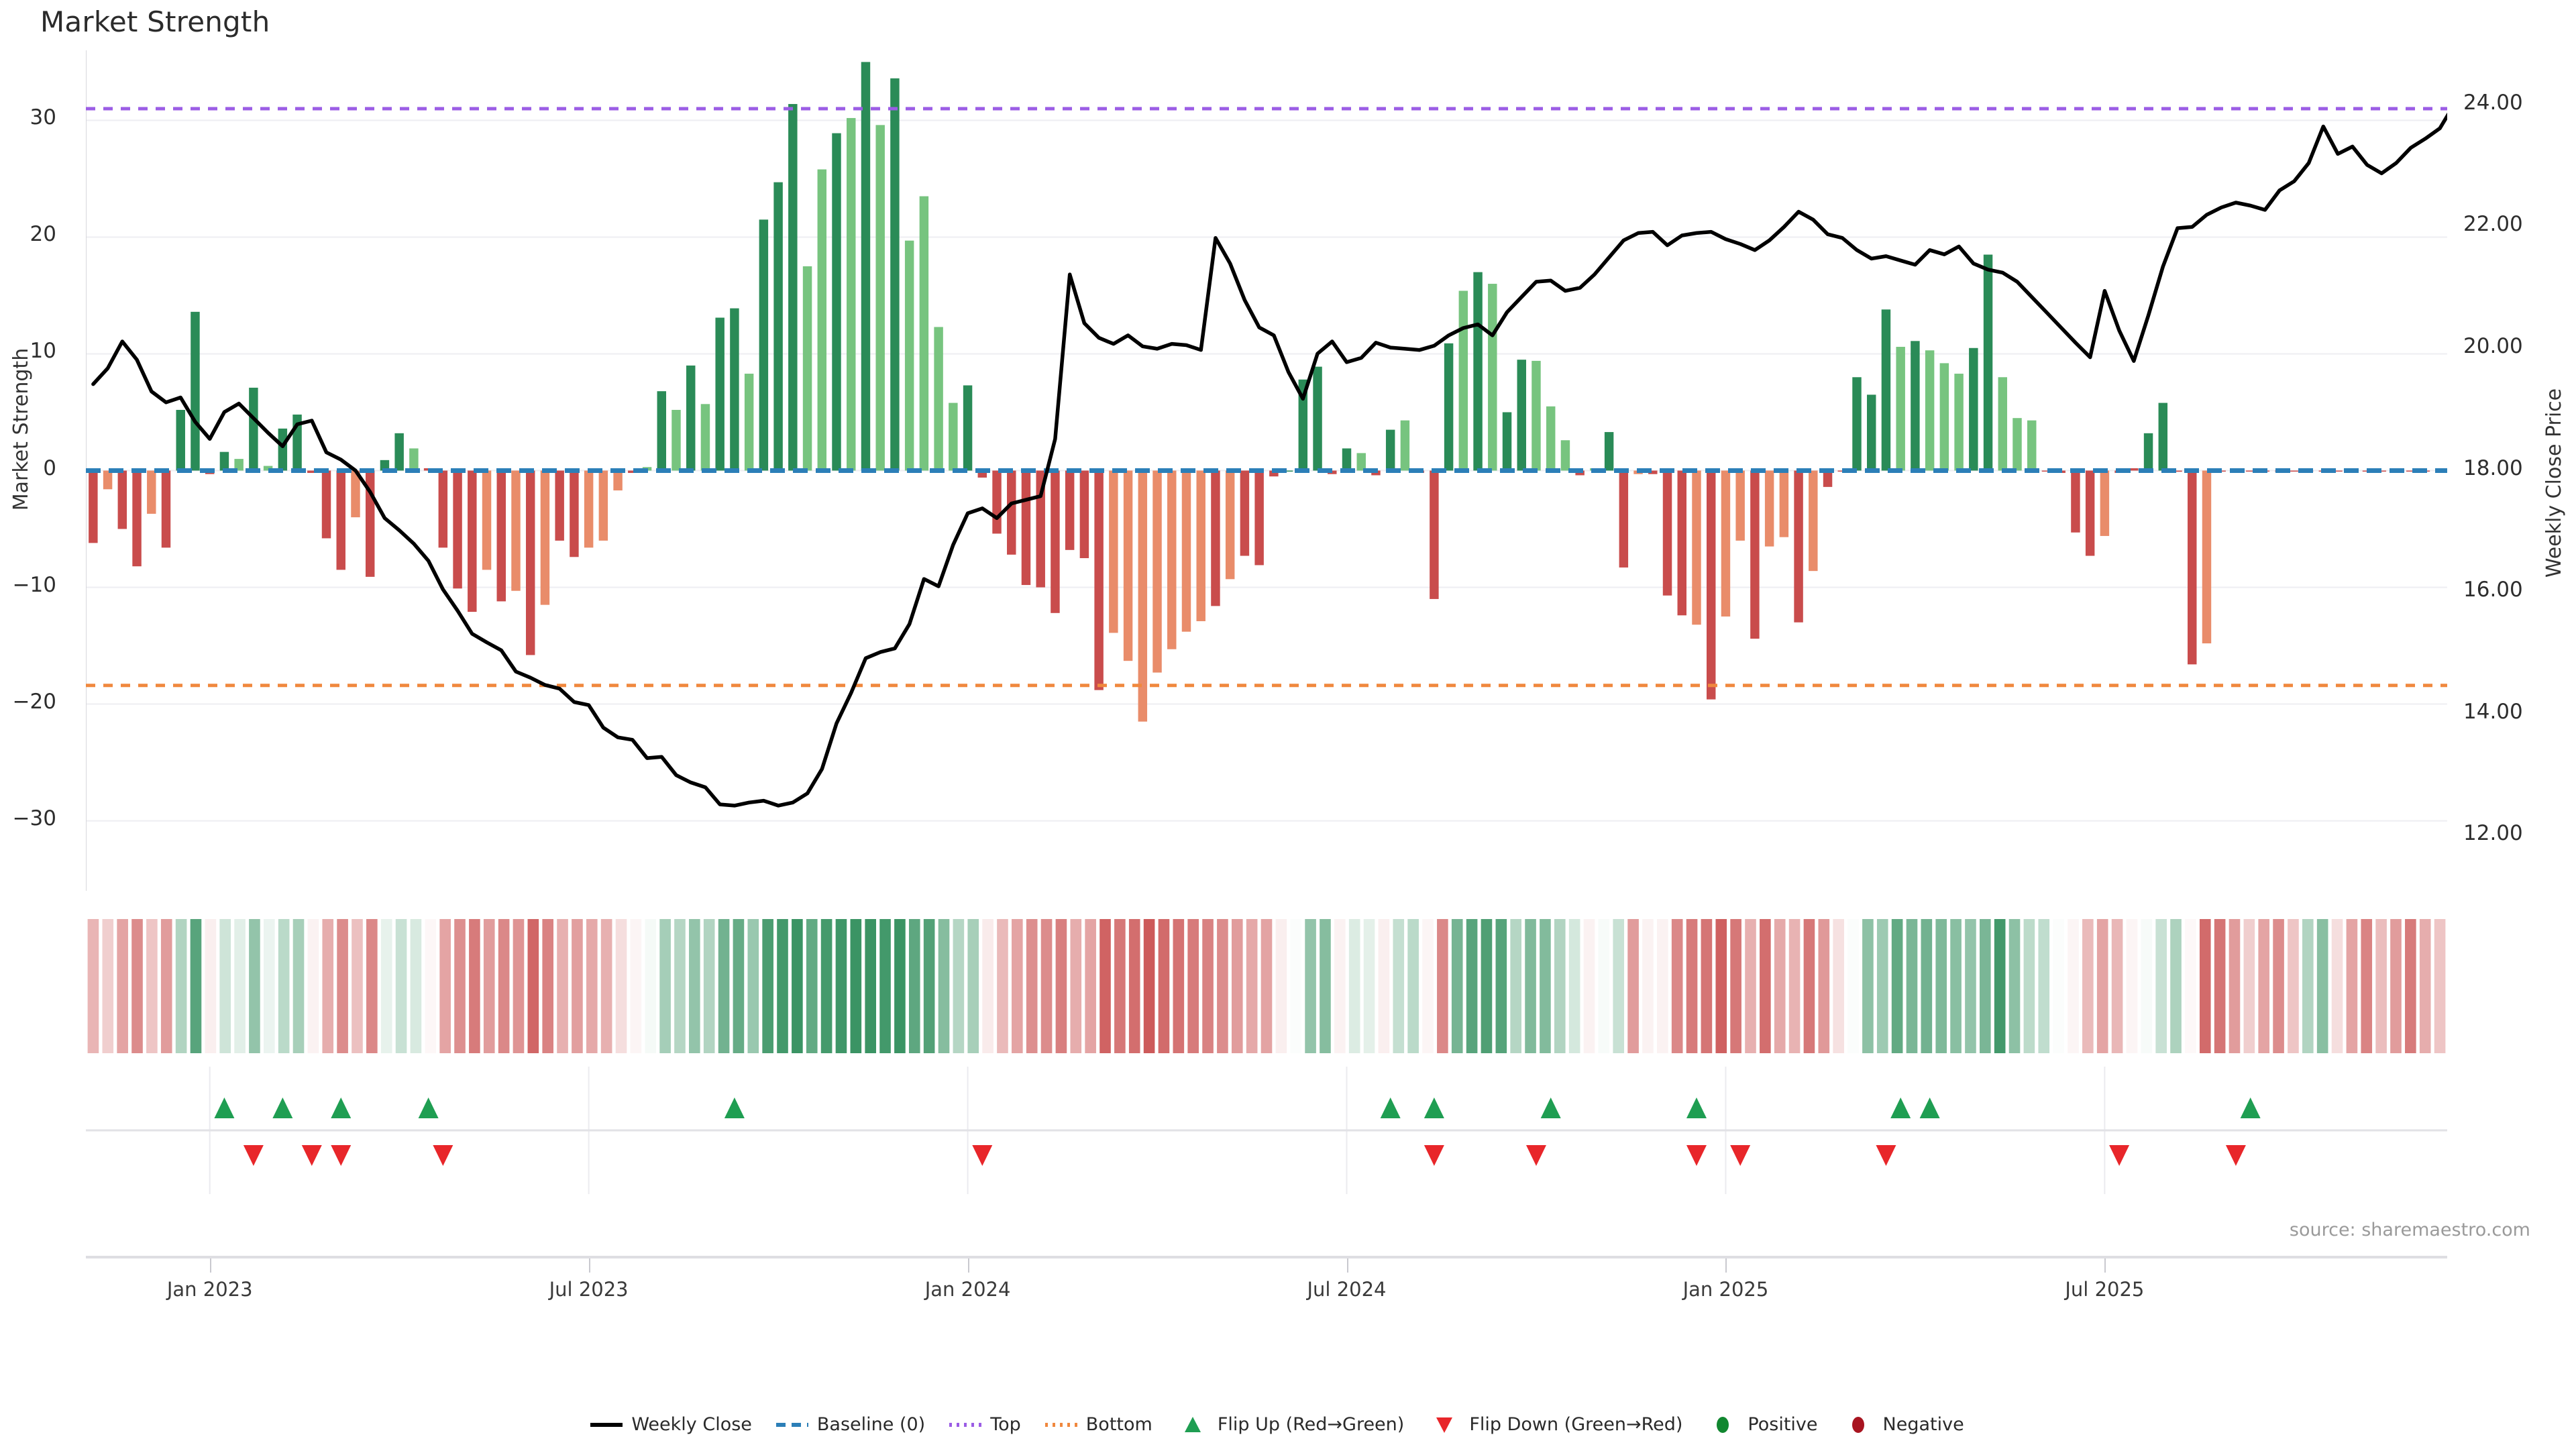  Describe the element at coordinates (34, 701) in the screenshot. I see `left-tick-label: −20` at that location.